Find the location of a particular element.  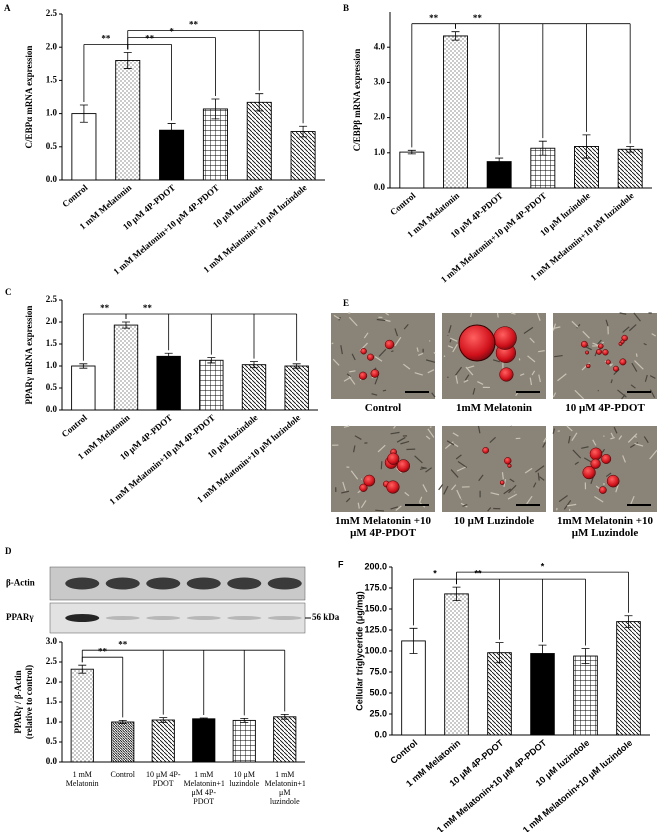

x-tick-label: Control is located at coordinates (122, 774).